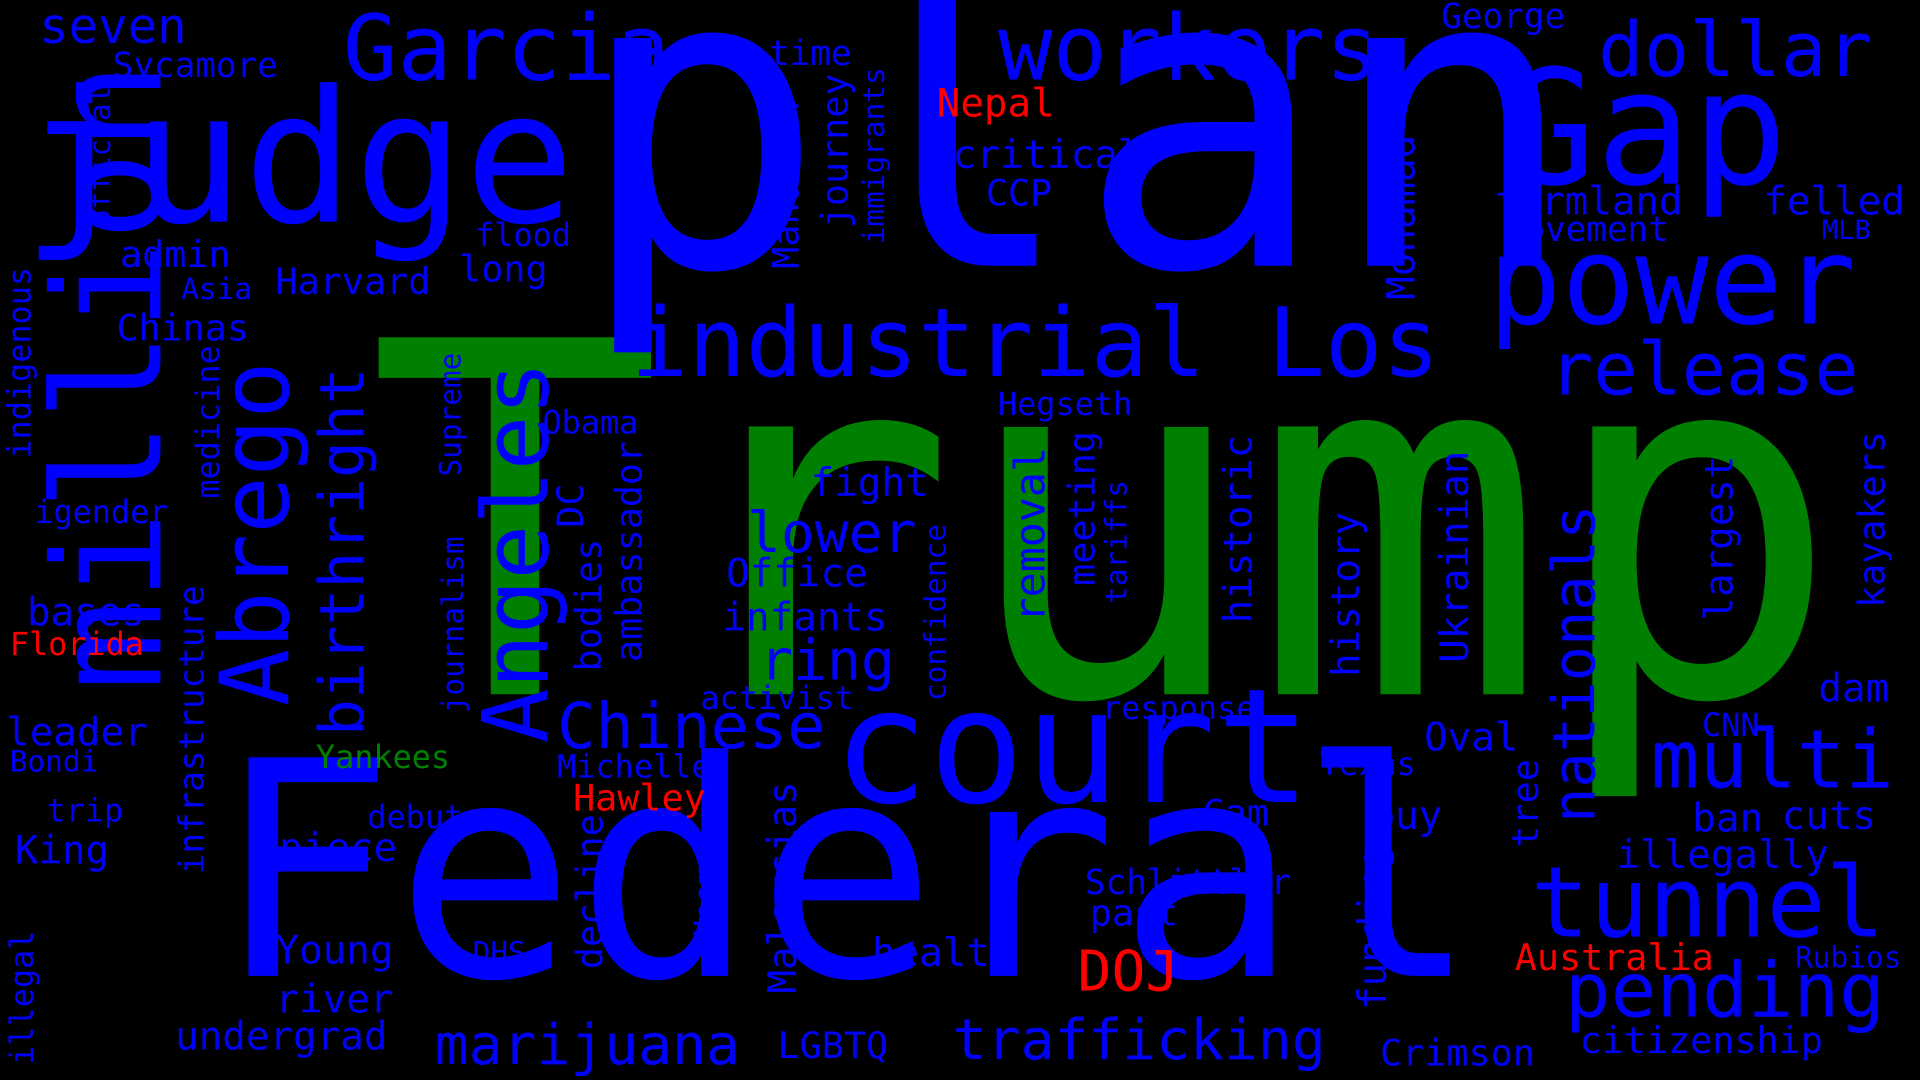 This screenshot has width=1920, height=1080. What do you see at coordinates (77, 732) in the screenshot?
I see `word-leader: leader` at bounding box center [77, 732].